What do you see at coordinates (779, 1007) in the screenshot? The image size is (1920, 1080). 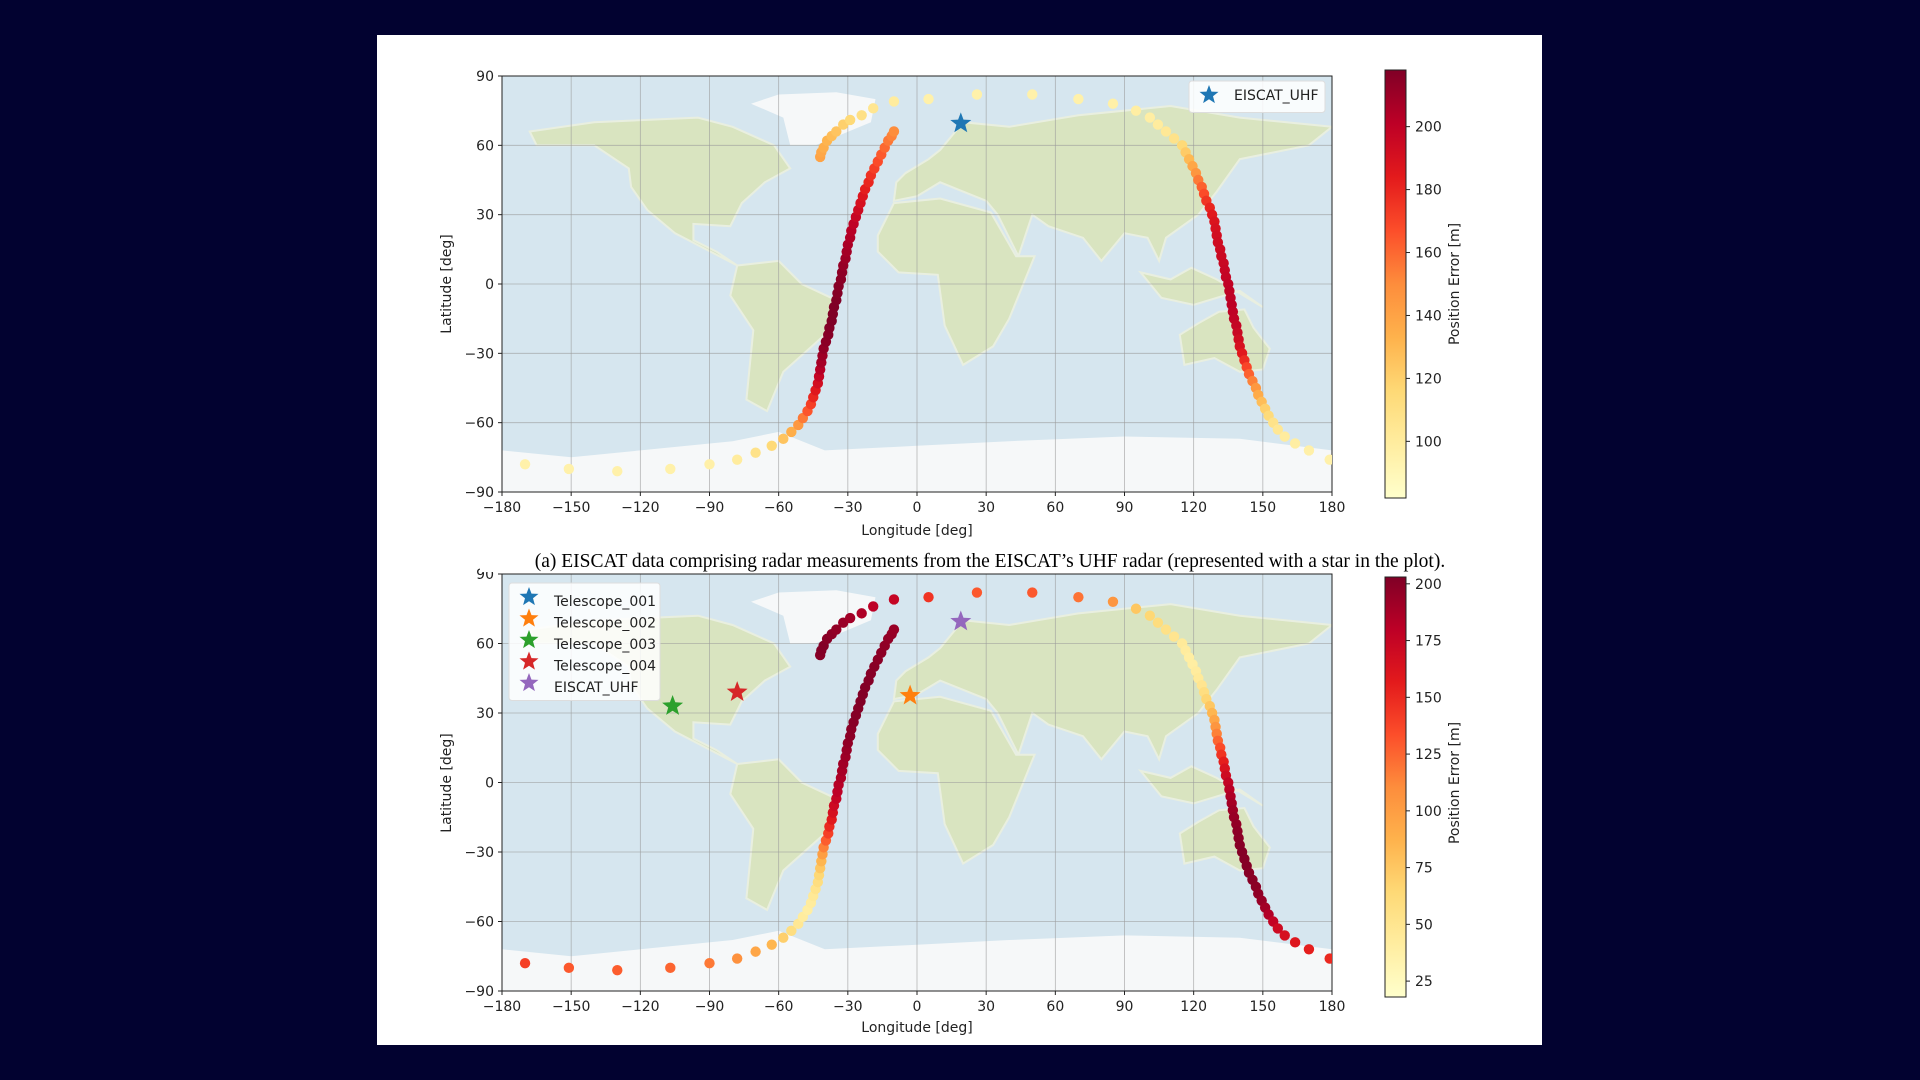 I see `x-tick-label: −60` at bounding box center [779, 1007].